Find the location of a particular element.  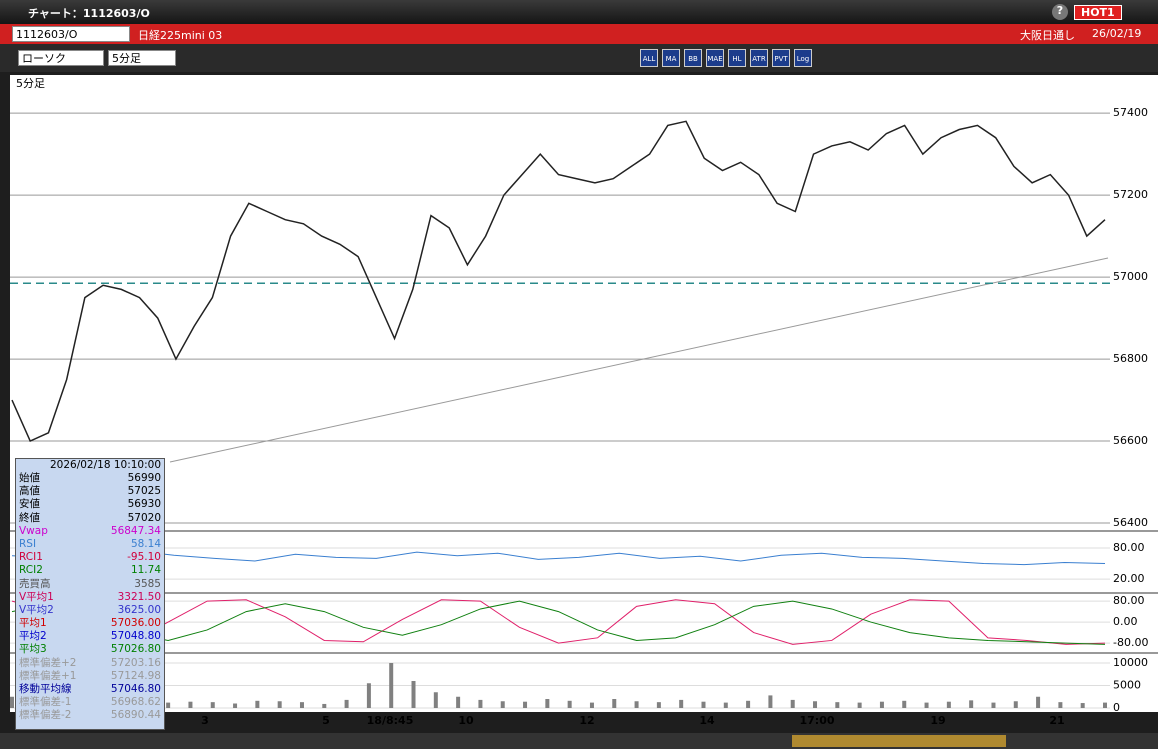

info-value: 56890.44 is located at coordinates (135, 715).